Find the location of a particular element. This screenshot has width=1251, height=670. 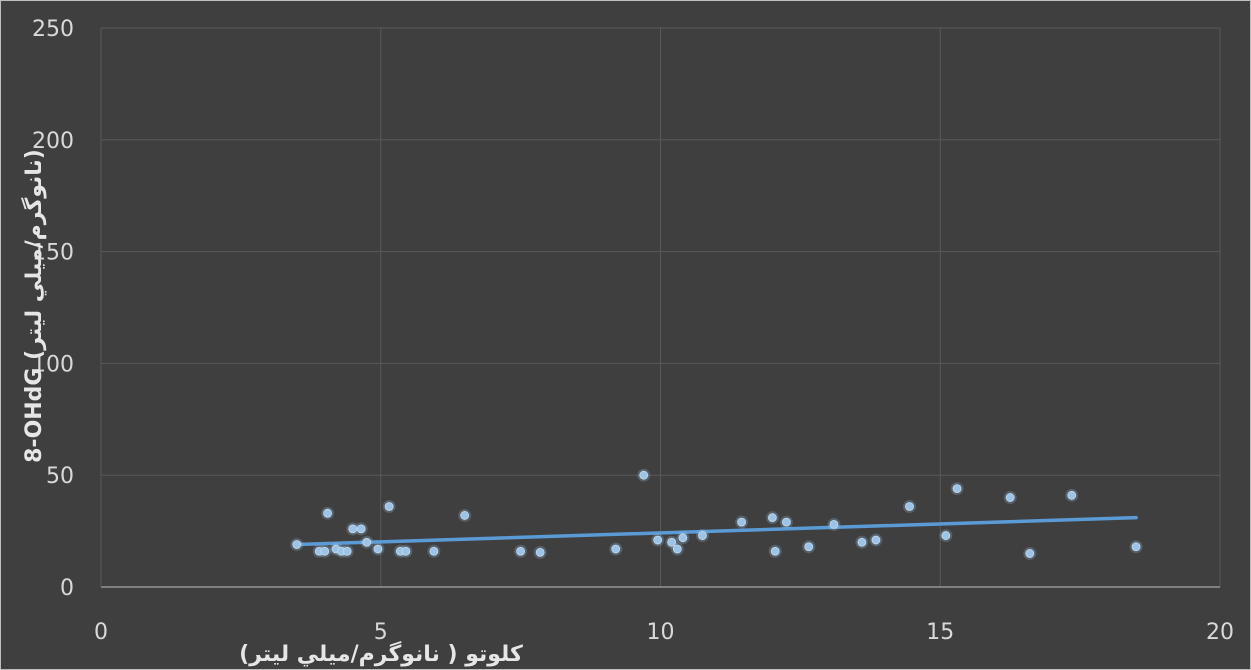

y-axis-title: 8-OHdG (نانوگرم/ميلي ليتر) is located at coordinates (33, 306).